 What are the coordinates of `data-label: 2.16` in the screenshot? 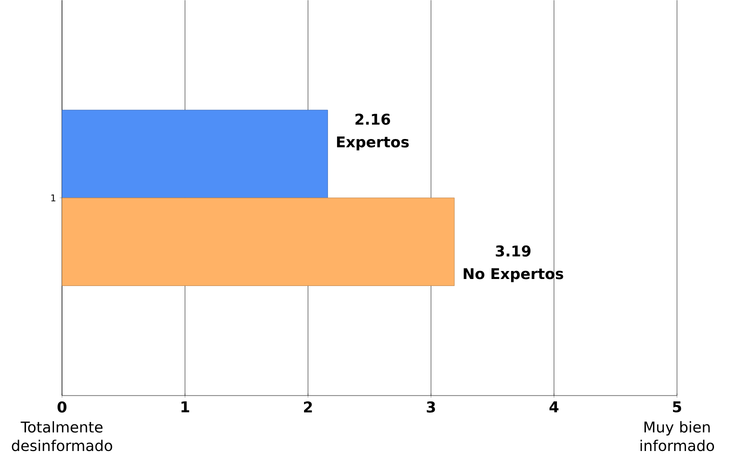 It's located at (372, 120).